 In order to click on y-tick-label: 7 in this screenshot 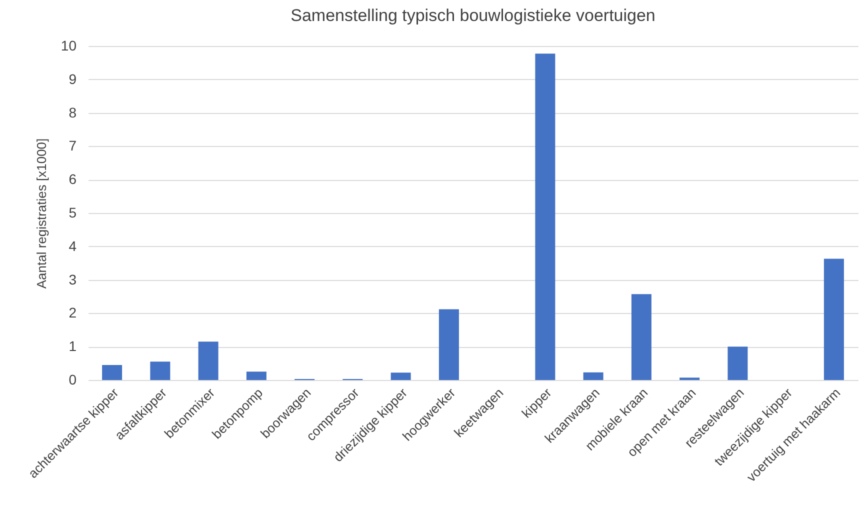, I will do `click(72, 146)`.